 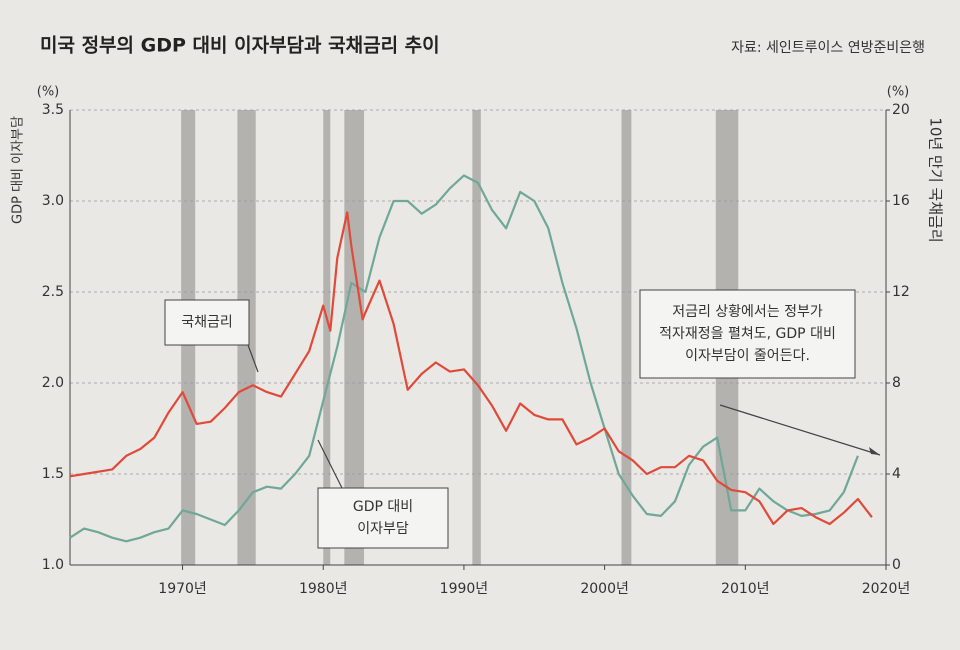 What do you see at coordinates (898, 92) in the screenshot?
I see `y2-unit: (%)` at bounding box center [898, 92].